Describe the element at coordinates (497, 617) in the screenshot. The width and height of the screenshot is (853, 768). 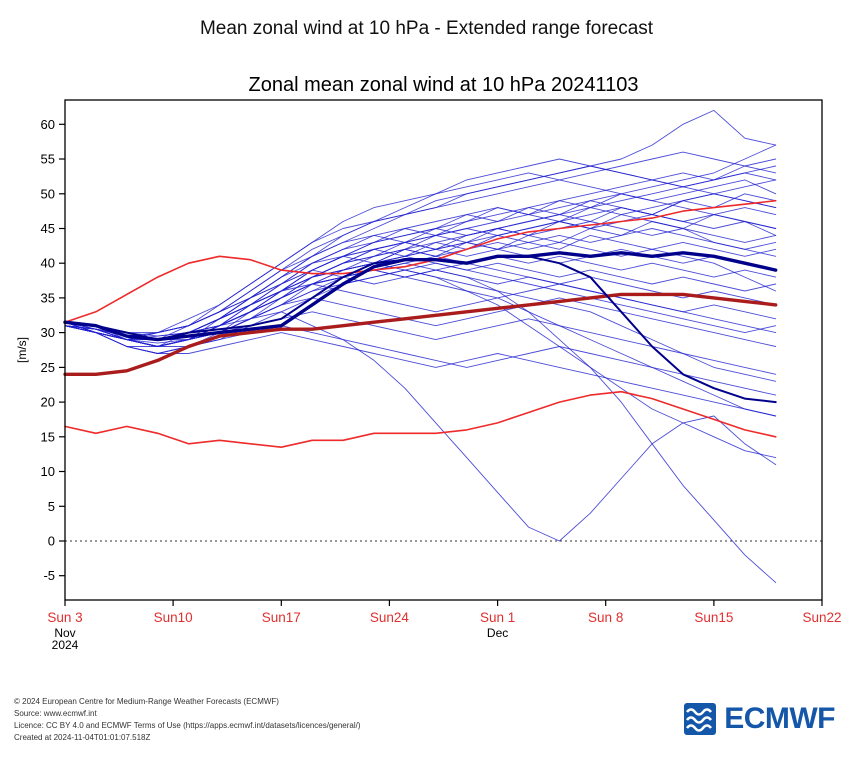
I see `x-tick-label: Sun 1` at that location.